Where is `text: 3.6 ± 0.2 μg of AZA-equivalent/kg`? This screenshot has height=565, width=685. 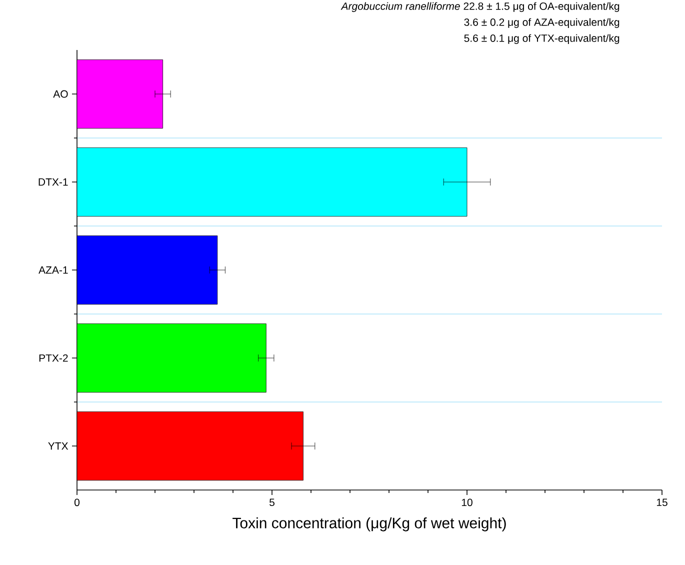 text: 3.6 ± 0.2 μg of AZA-equivalent/kg is located at coordinates (542, 23).